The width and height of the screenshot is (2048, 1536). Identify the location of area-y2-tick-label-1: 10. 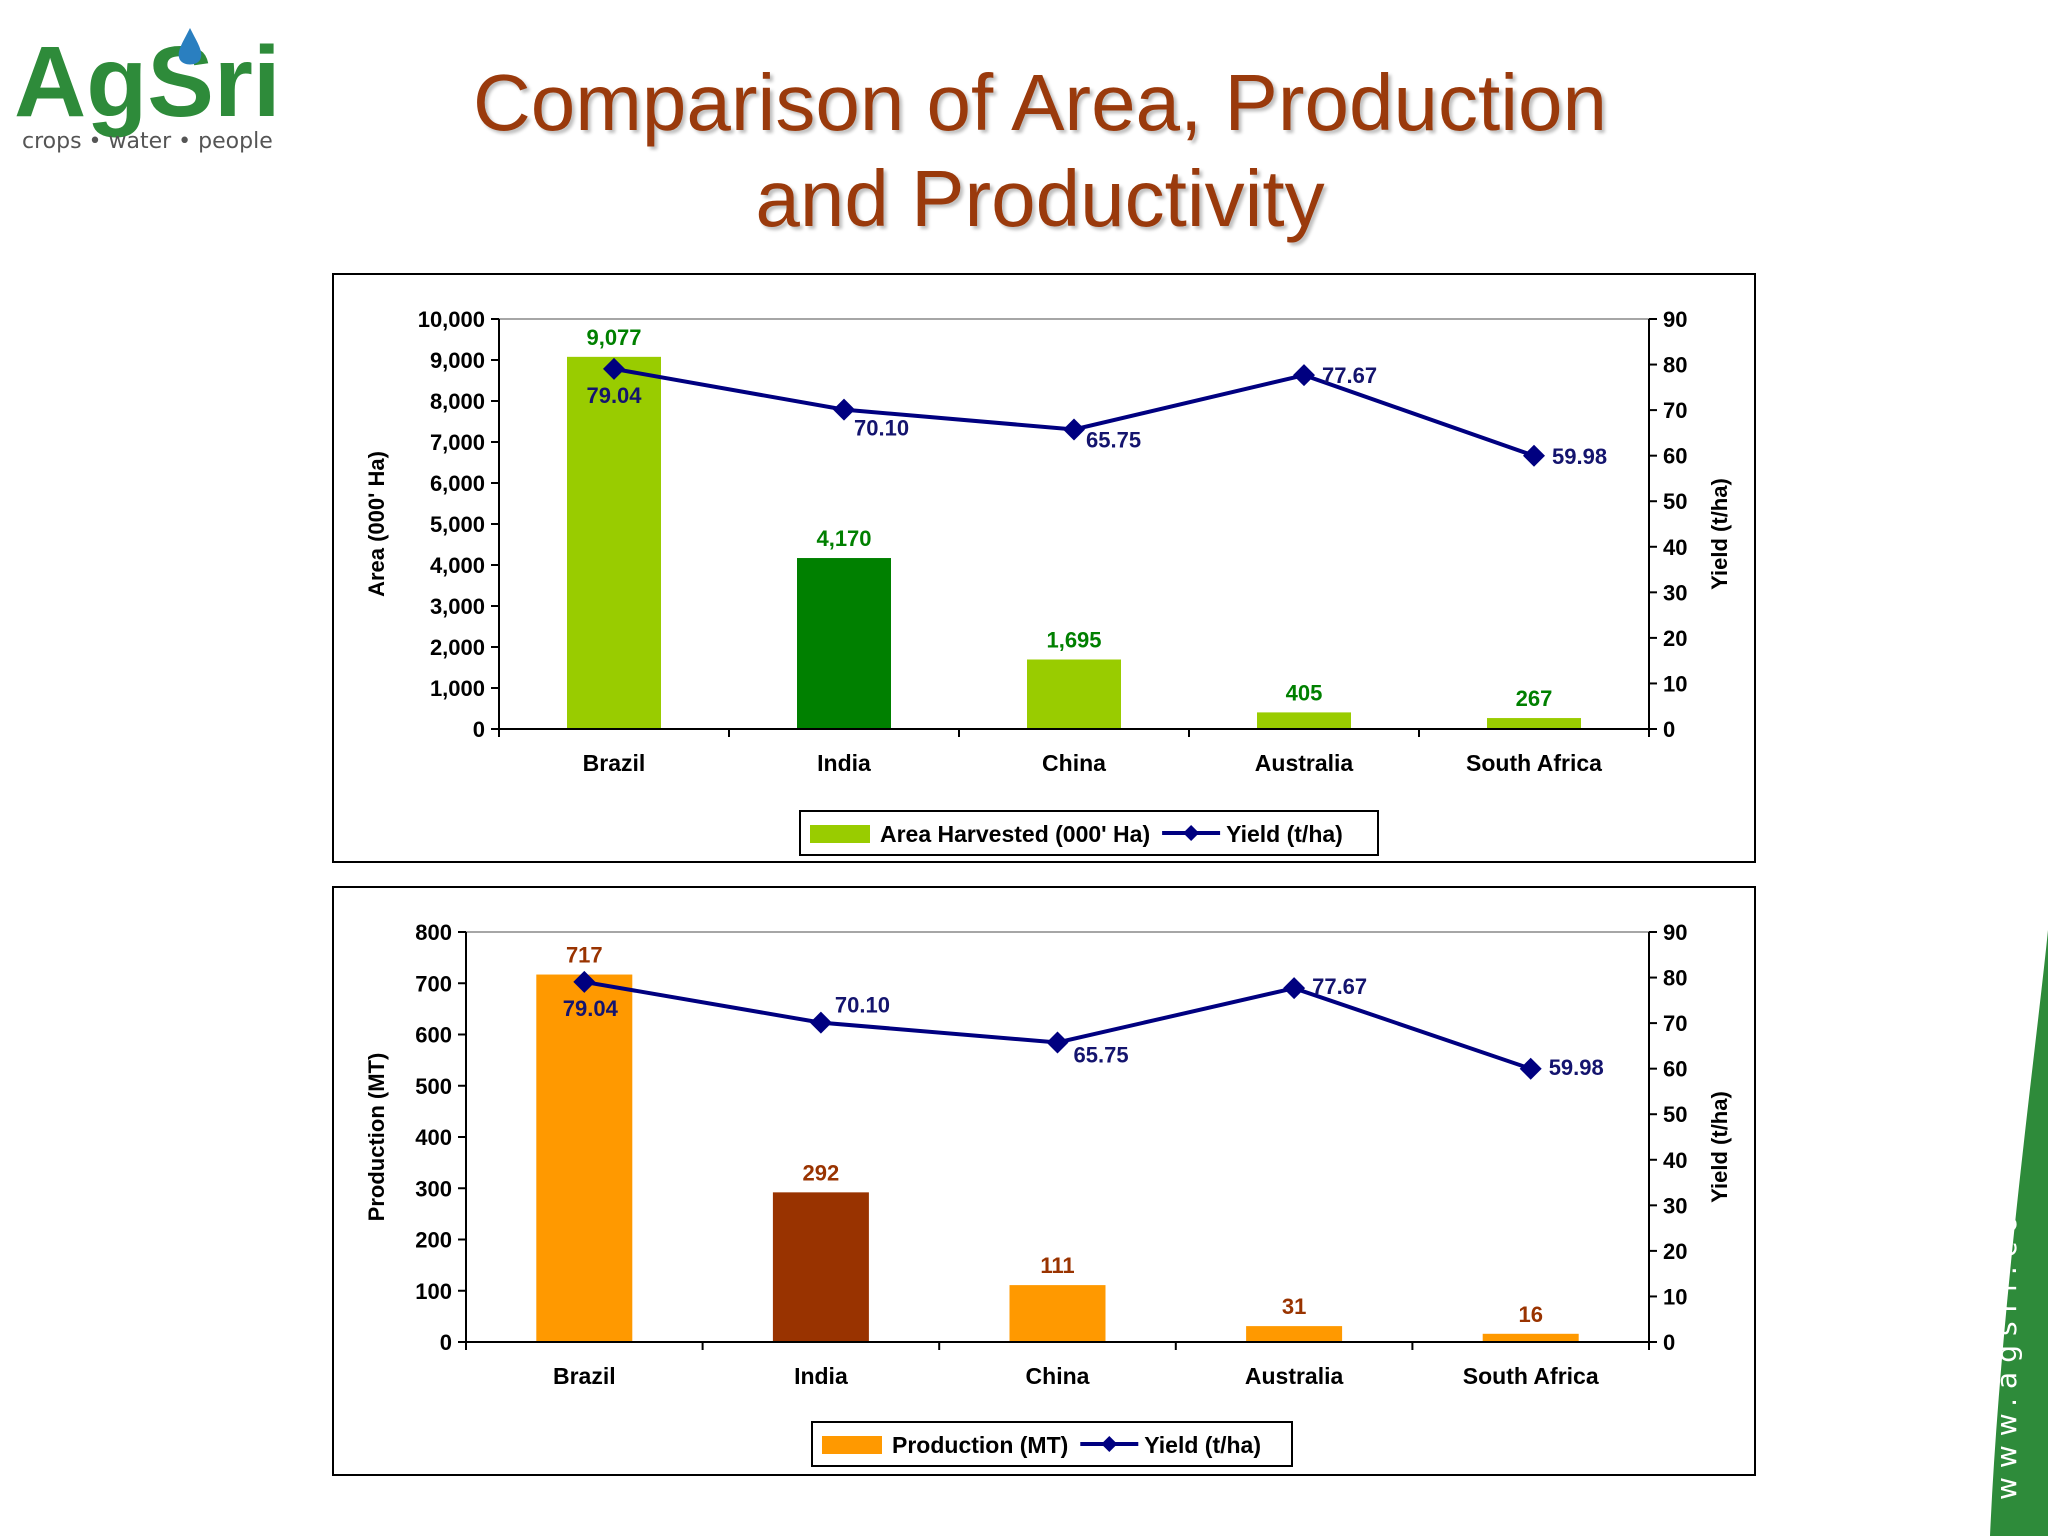
(1675, 683).